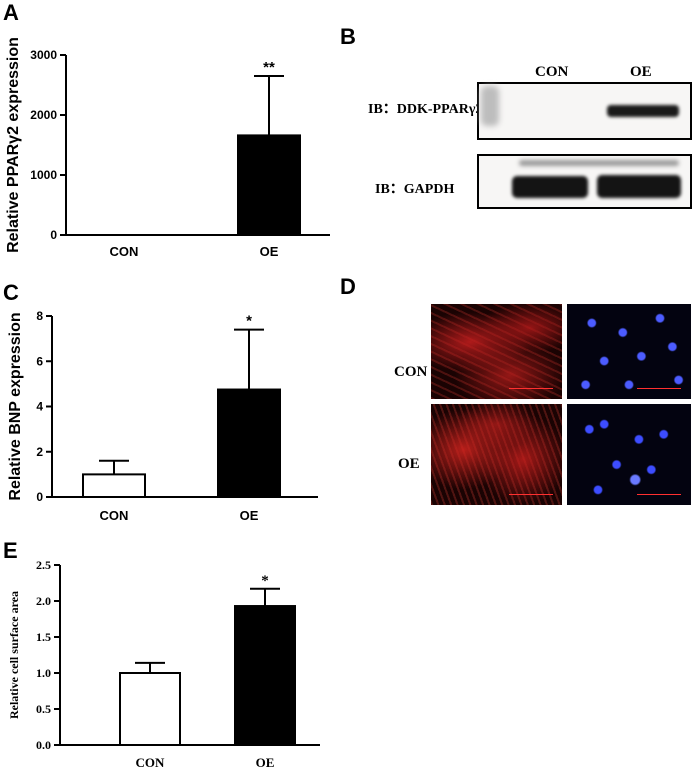  What do you see at coordinates (552, 72) in the screenshot?
I see `wb-lane-label-con: CON` at bounding box center [552, 72].